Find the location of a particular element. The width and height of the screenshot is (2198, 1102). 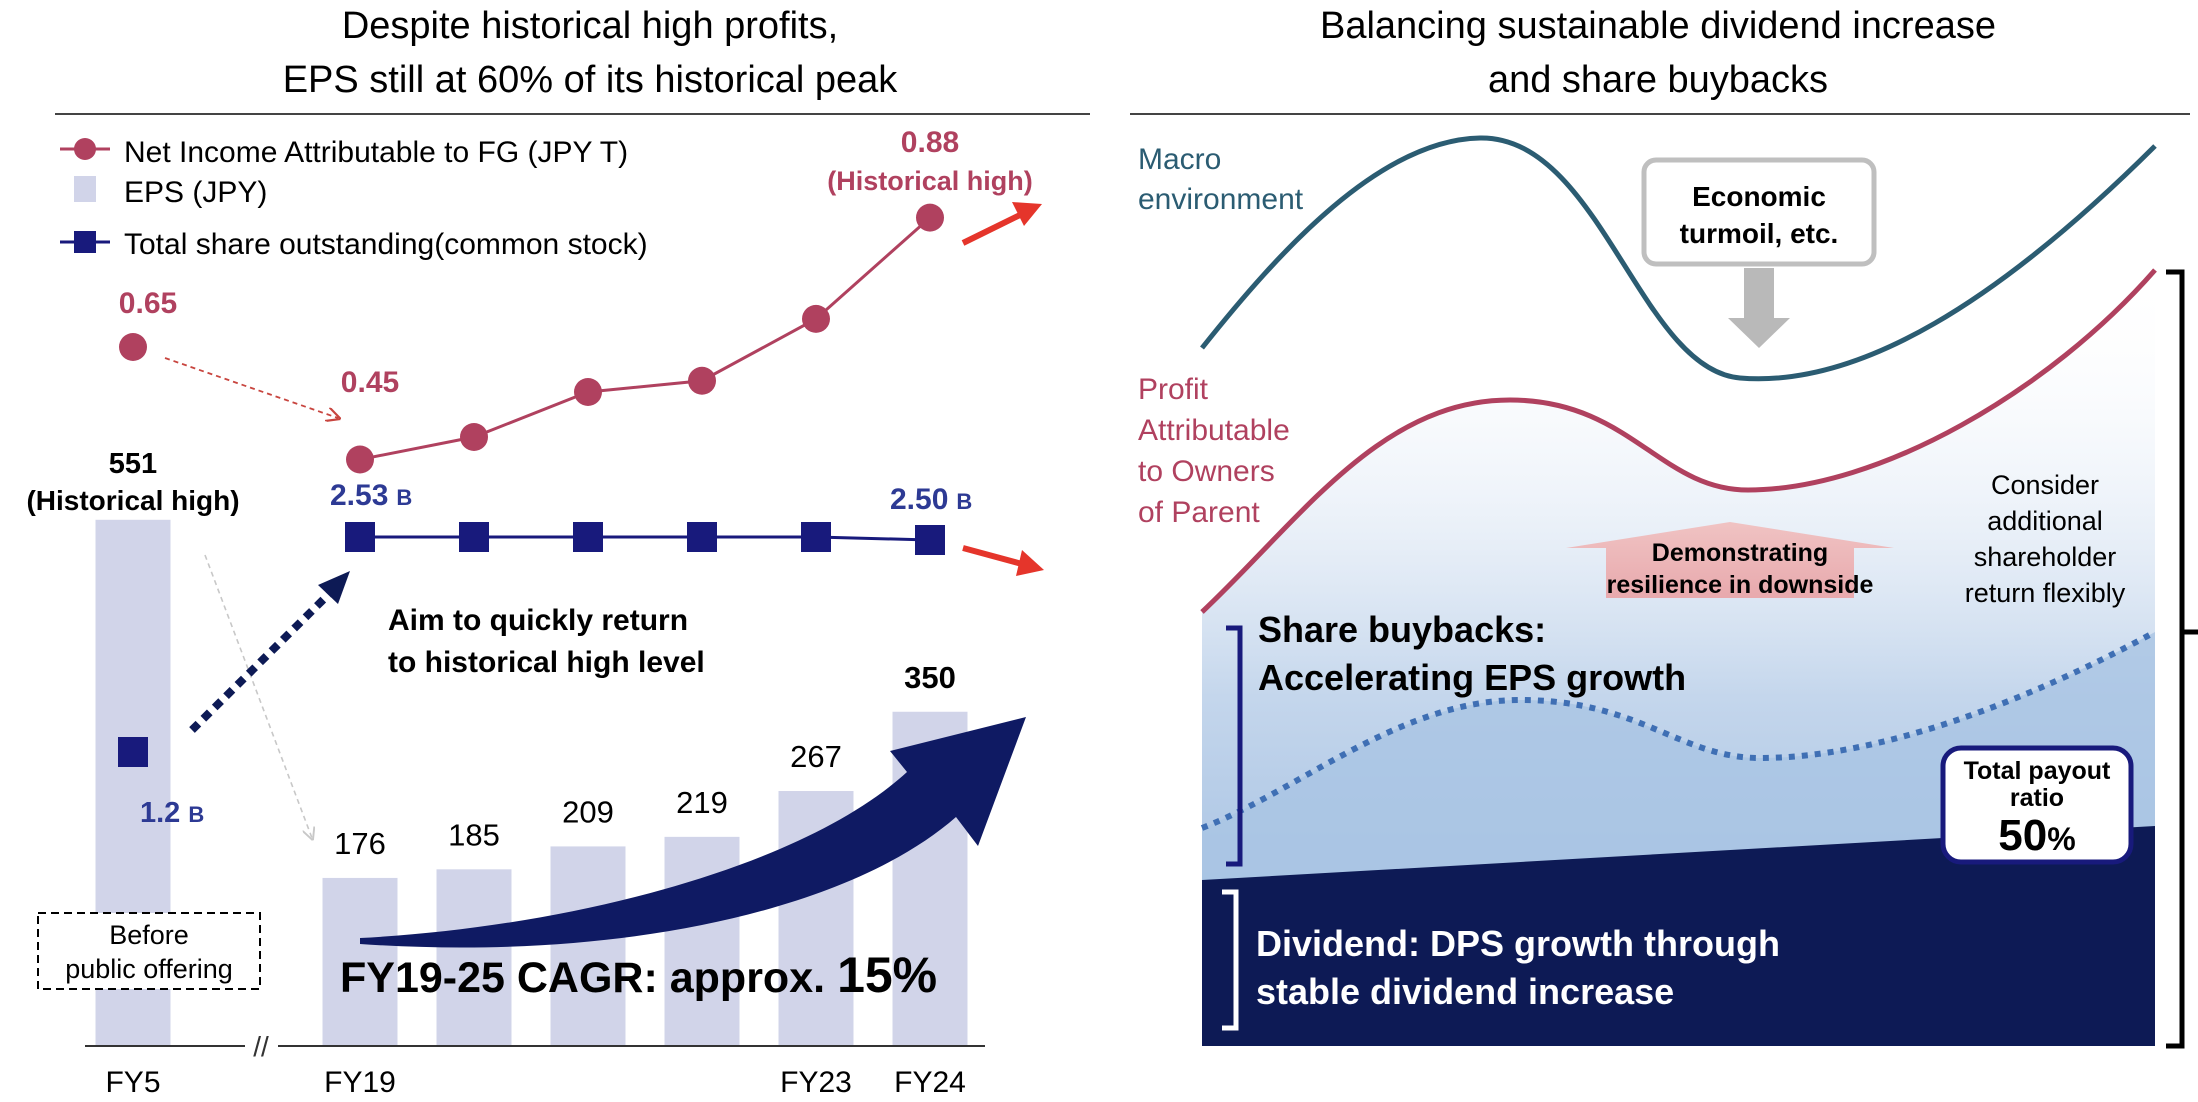

eps-value-label-FY19: 176 is located at coordinates (360, 843).